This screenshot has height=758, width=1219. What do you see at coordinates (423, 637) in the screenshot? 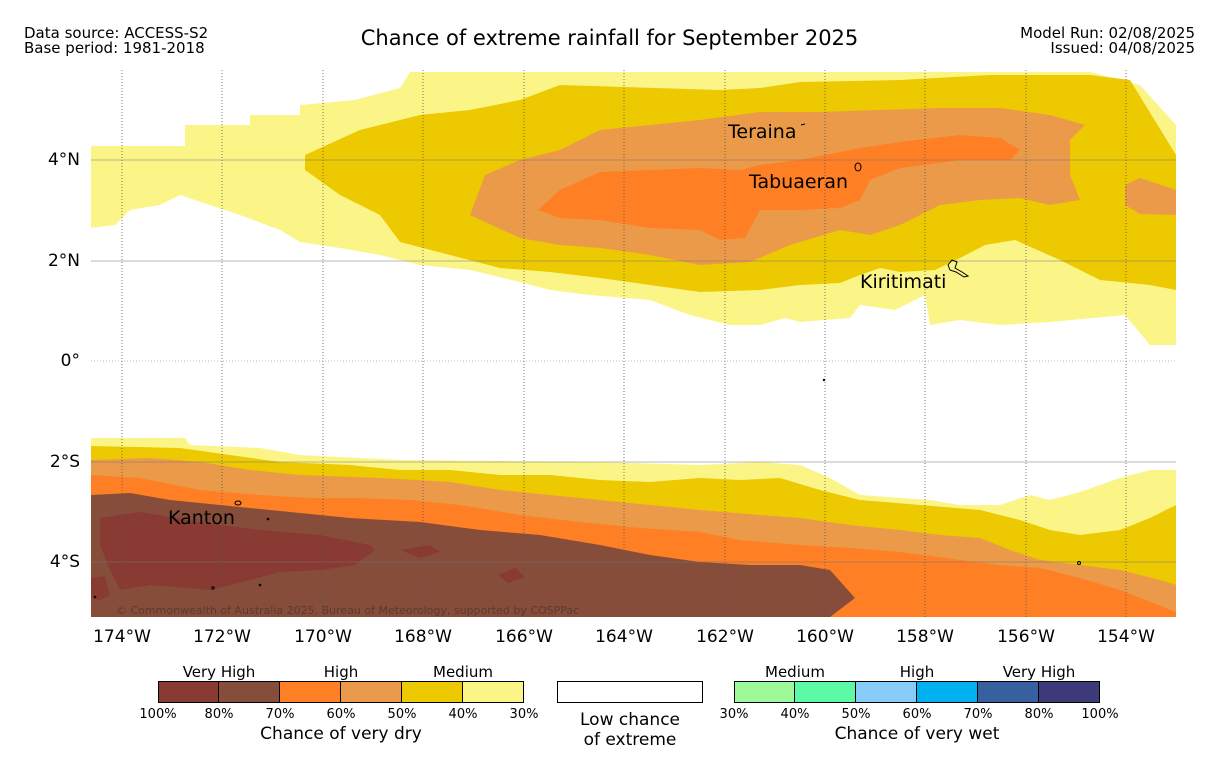
I see `longitude-label: 168°W` at bounding box center [423, 637].